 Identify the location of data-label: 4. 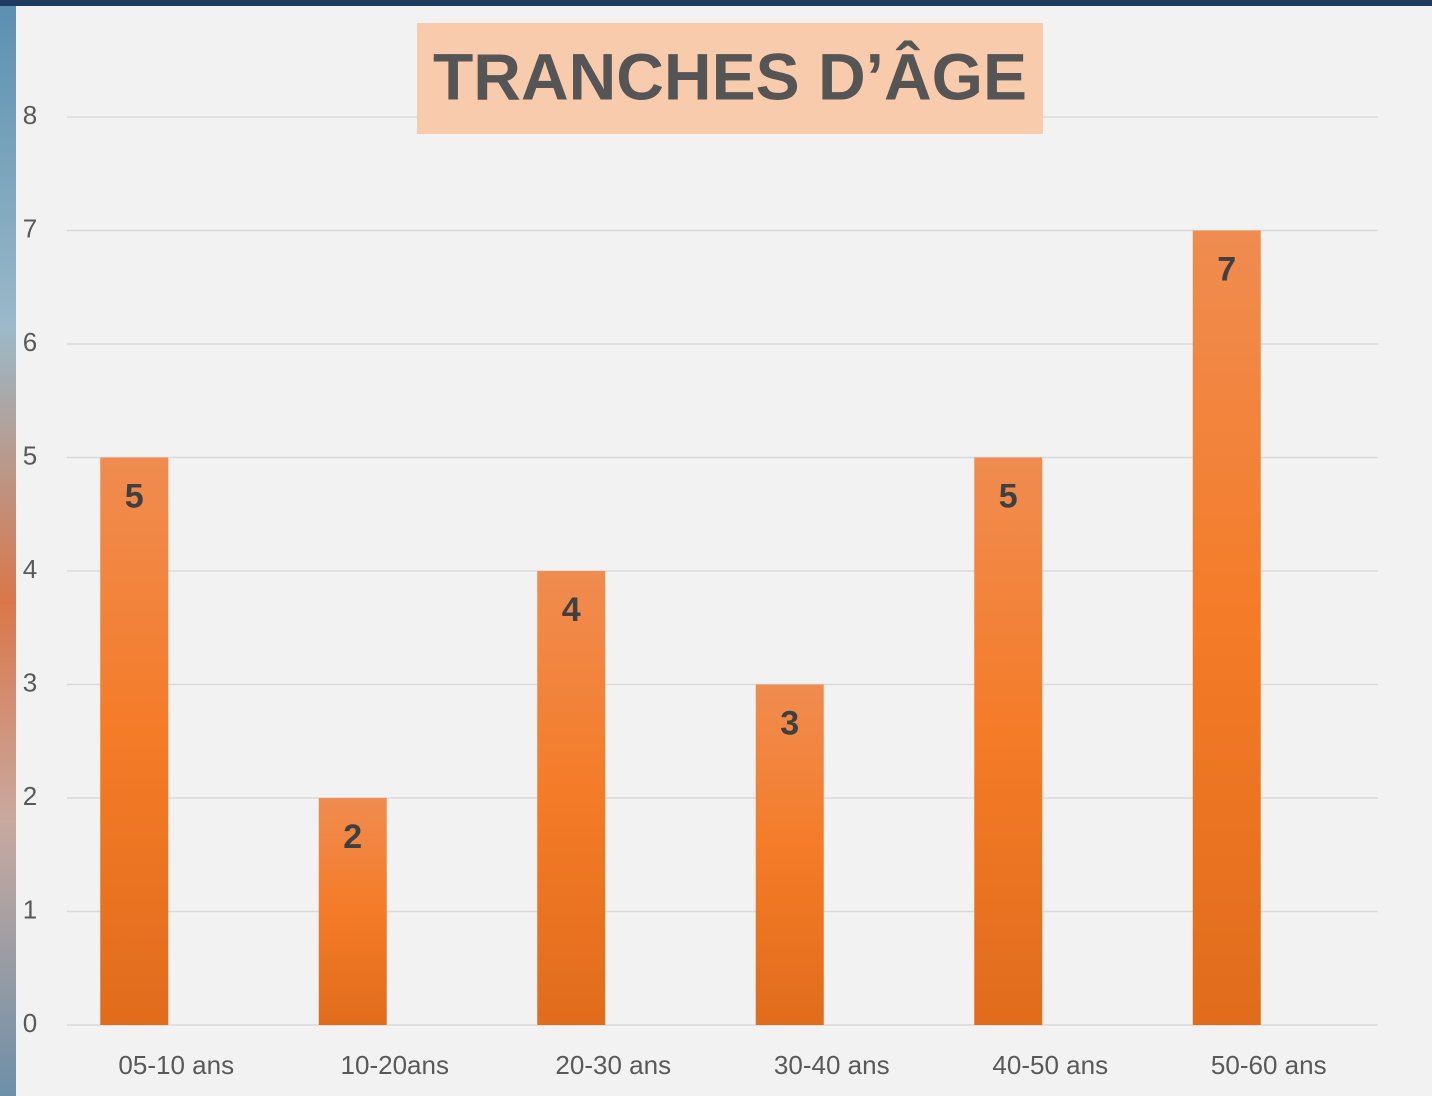
(571, 610).